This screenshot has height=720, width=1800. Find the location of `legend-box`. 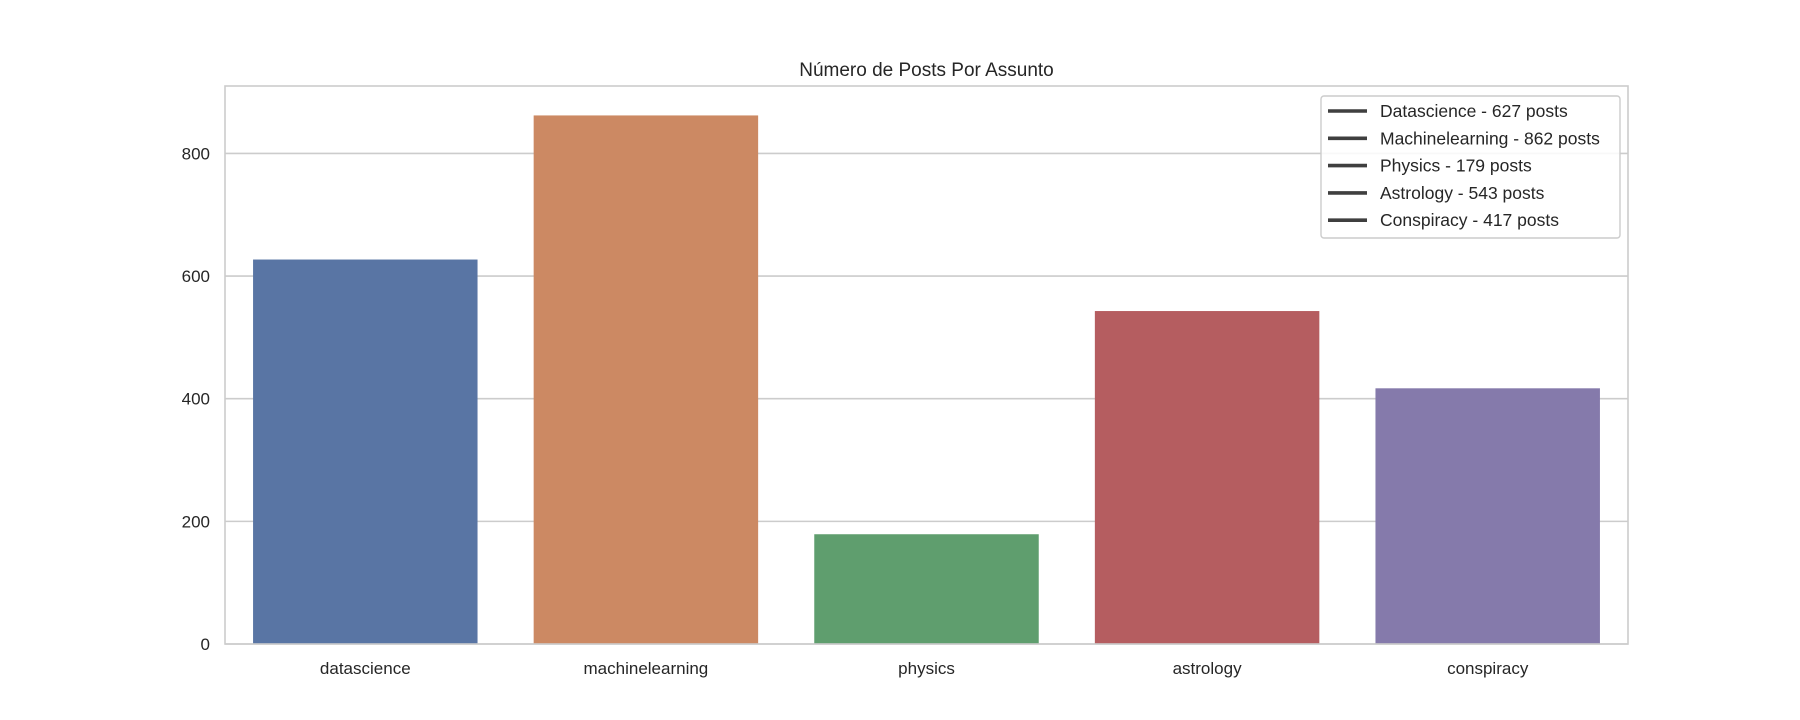

legend-box is located at coordinates (1470, 167).